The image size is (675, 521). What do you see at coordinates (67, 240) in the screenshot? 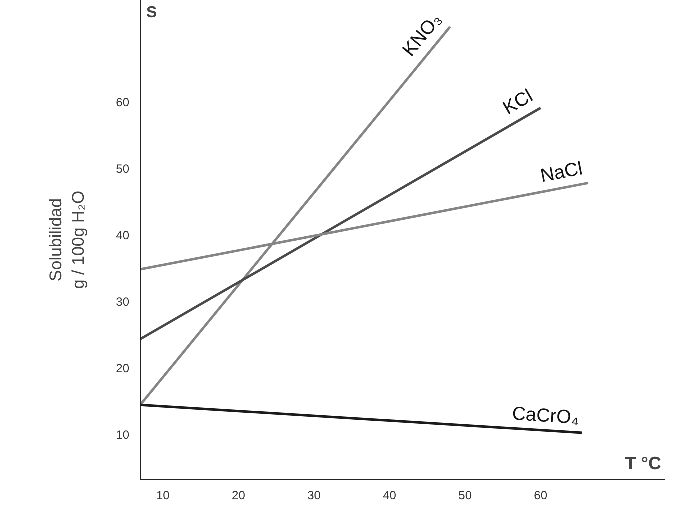
I see `y-axis-title: Solubilidad g / 100g H₂O` at bounding box center [67, 240].